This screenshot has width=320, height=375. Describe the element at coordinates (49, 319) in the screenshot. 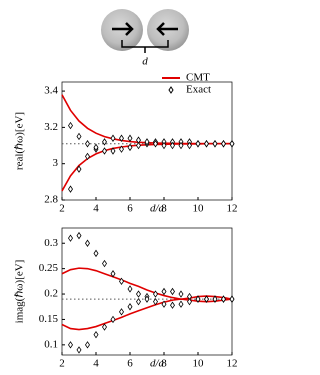

I see `y-tick-label: 0.15` at that location.